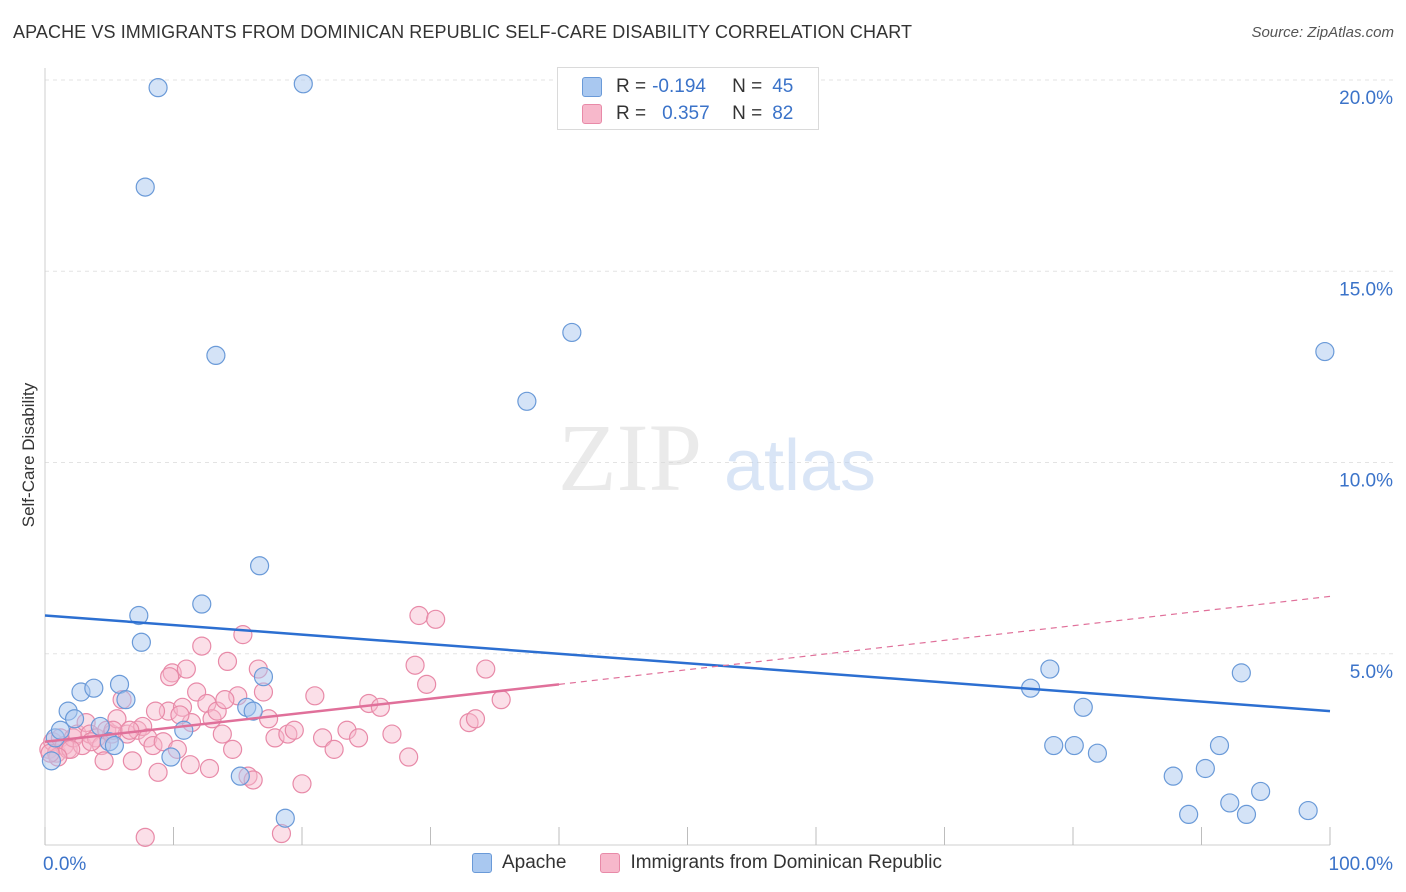  Describe the element at coordinates (1366, 289) in the screenshot. I see `y-tick-label: 15.0%` at that location.